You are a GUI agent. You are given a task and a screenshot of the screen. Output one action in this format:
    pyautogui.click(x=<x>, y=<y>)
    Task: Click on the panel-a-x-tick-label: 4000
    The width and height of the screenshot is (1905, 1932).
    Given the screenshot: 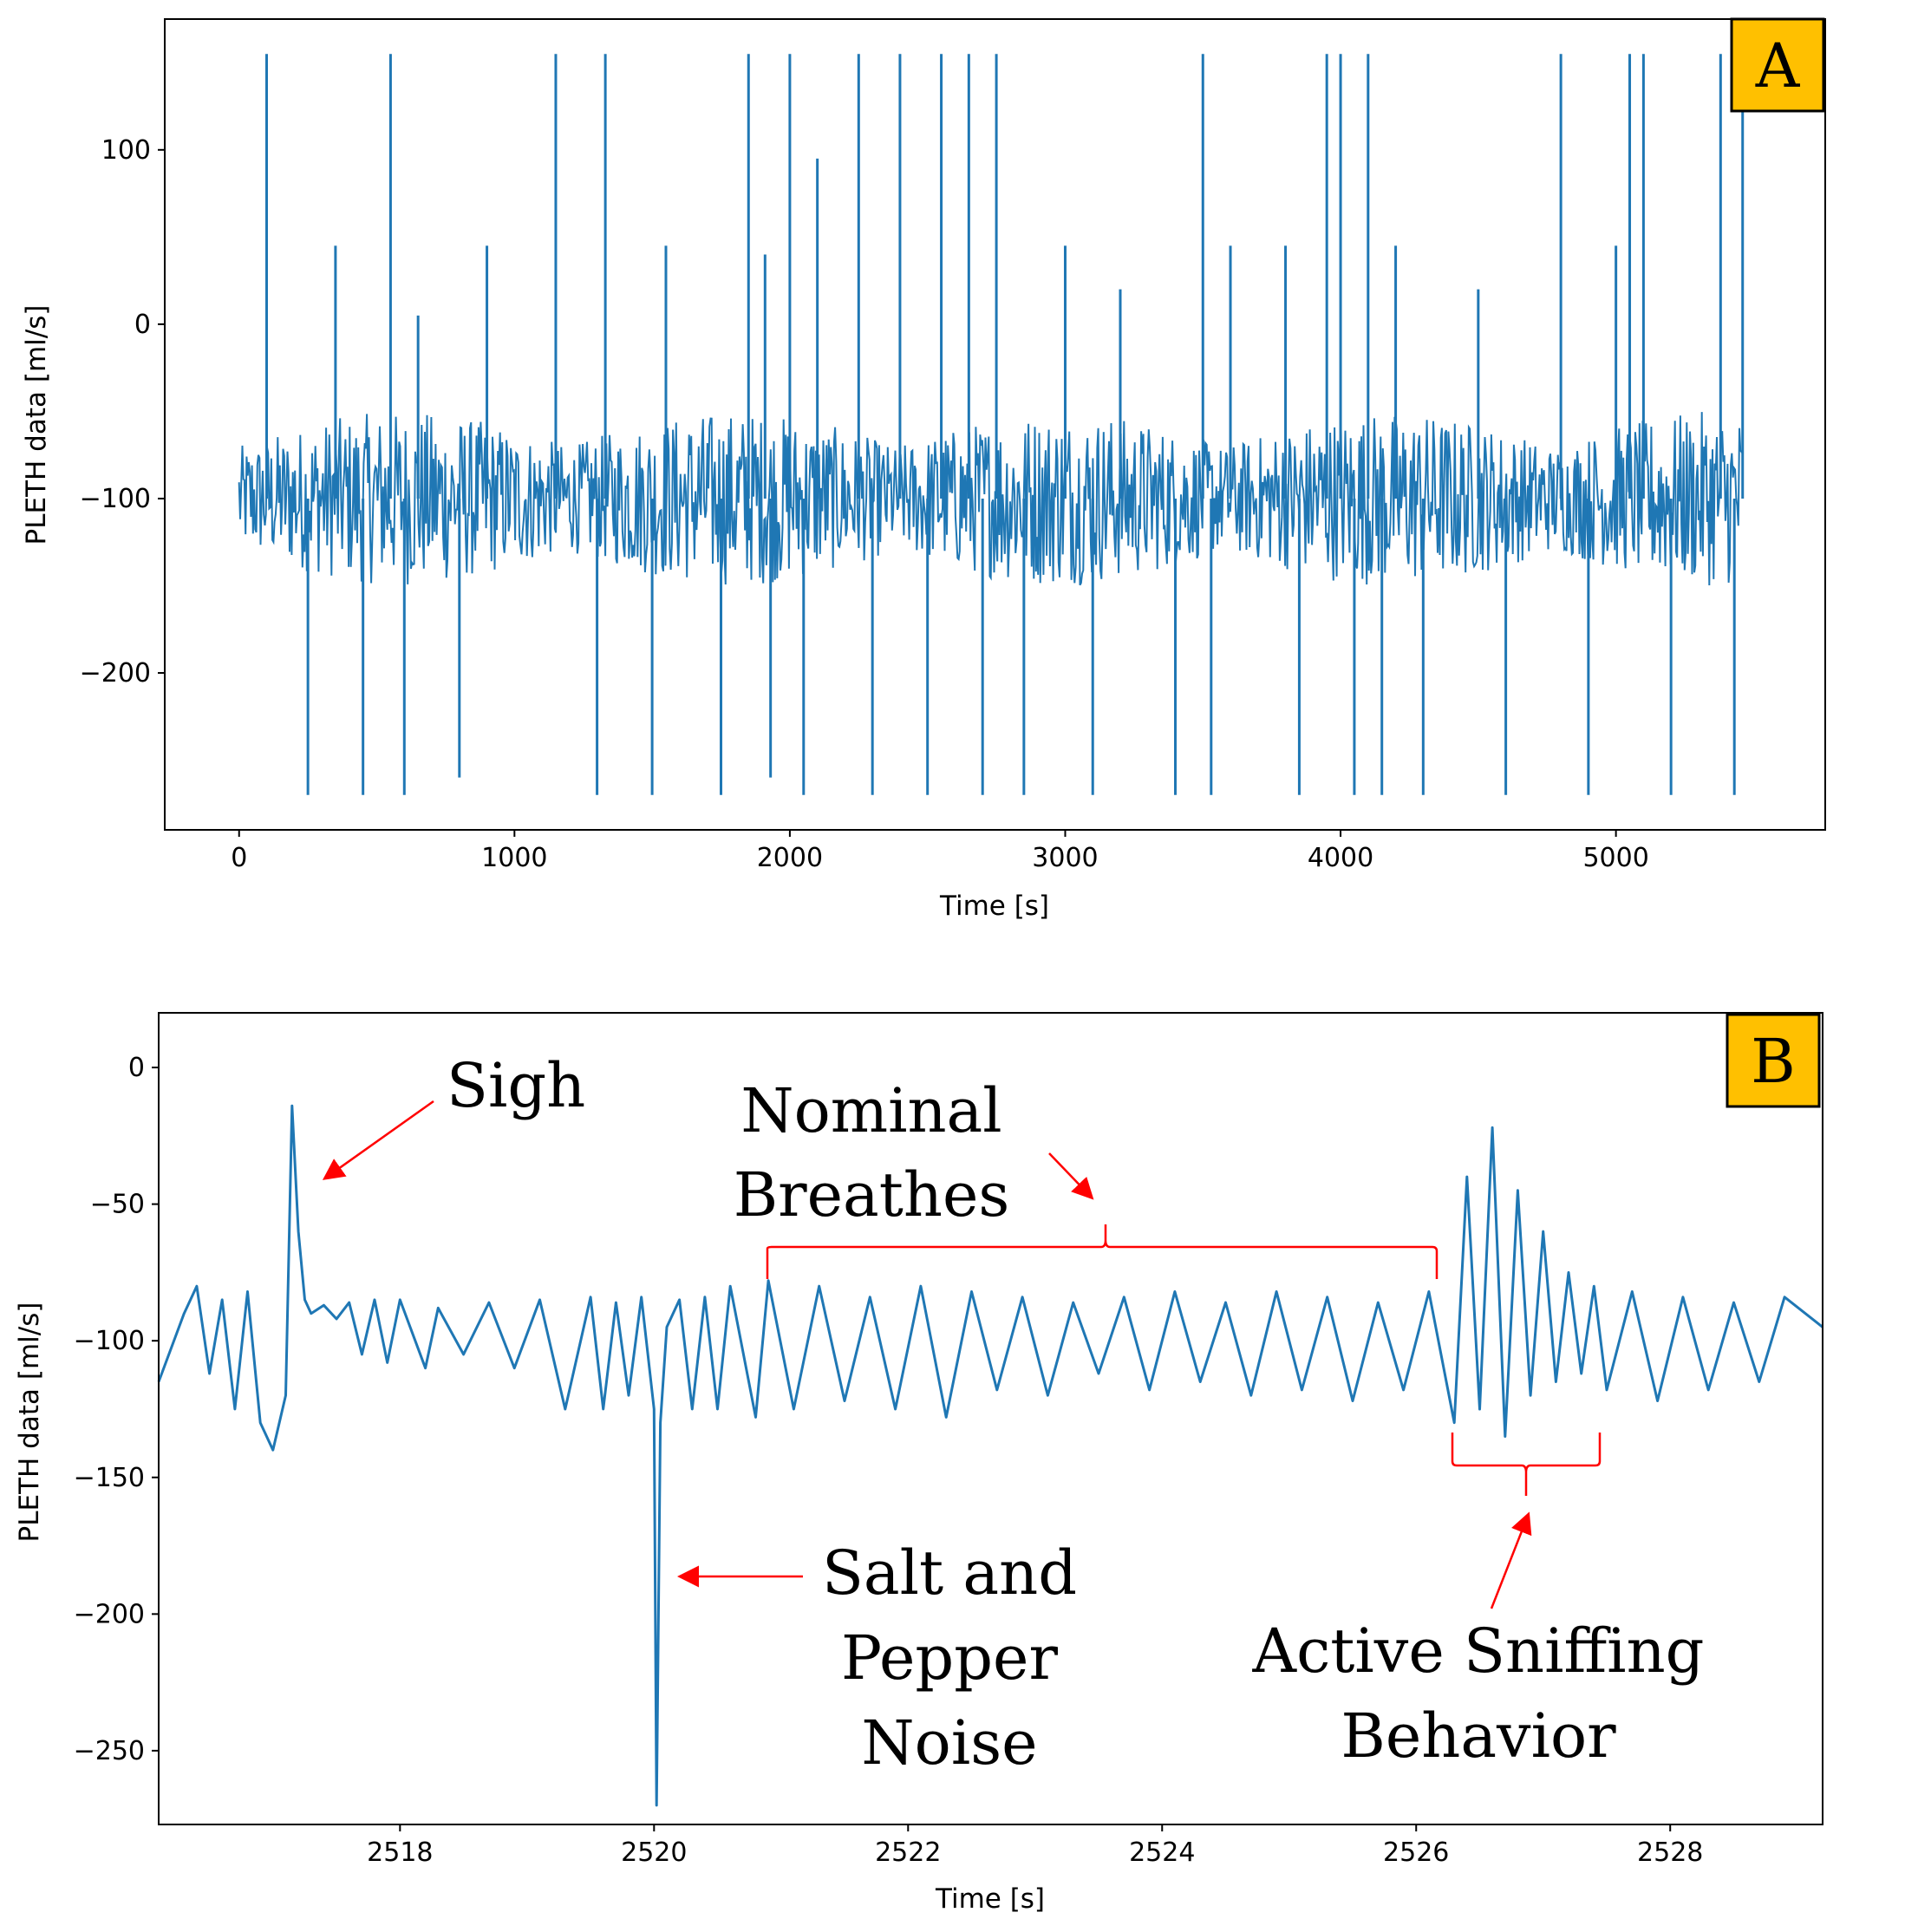 What is the action you would take?
    pyautogui.click(x=1340, y=858)
    